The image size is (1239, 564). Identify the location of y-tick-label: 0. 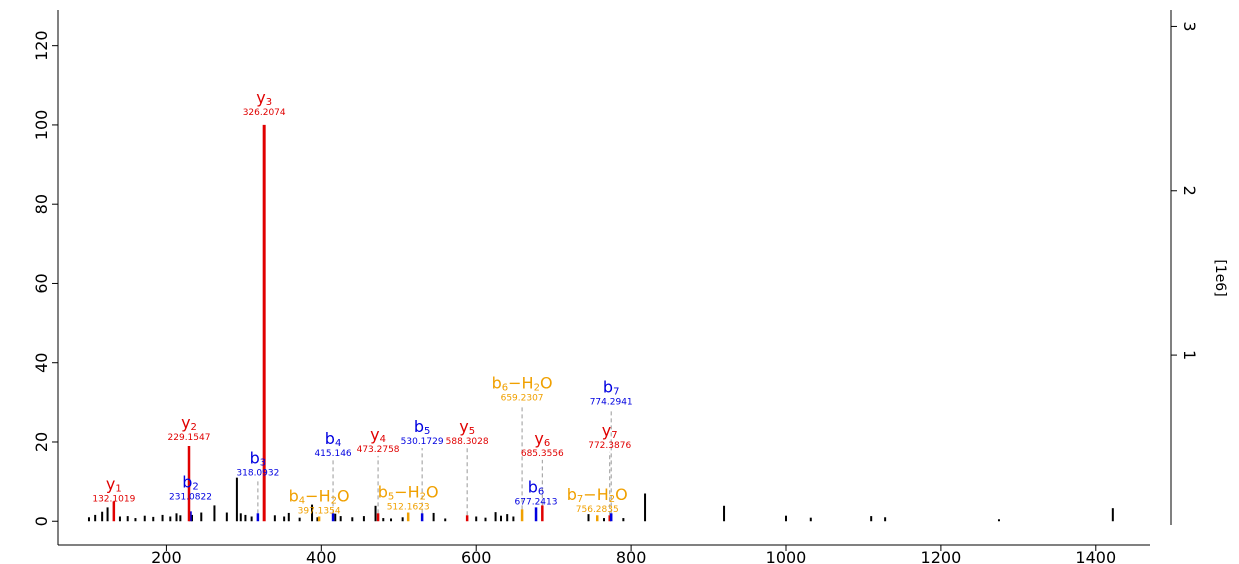
(41, 521).